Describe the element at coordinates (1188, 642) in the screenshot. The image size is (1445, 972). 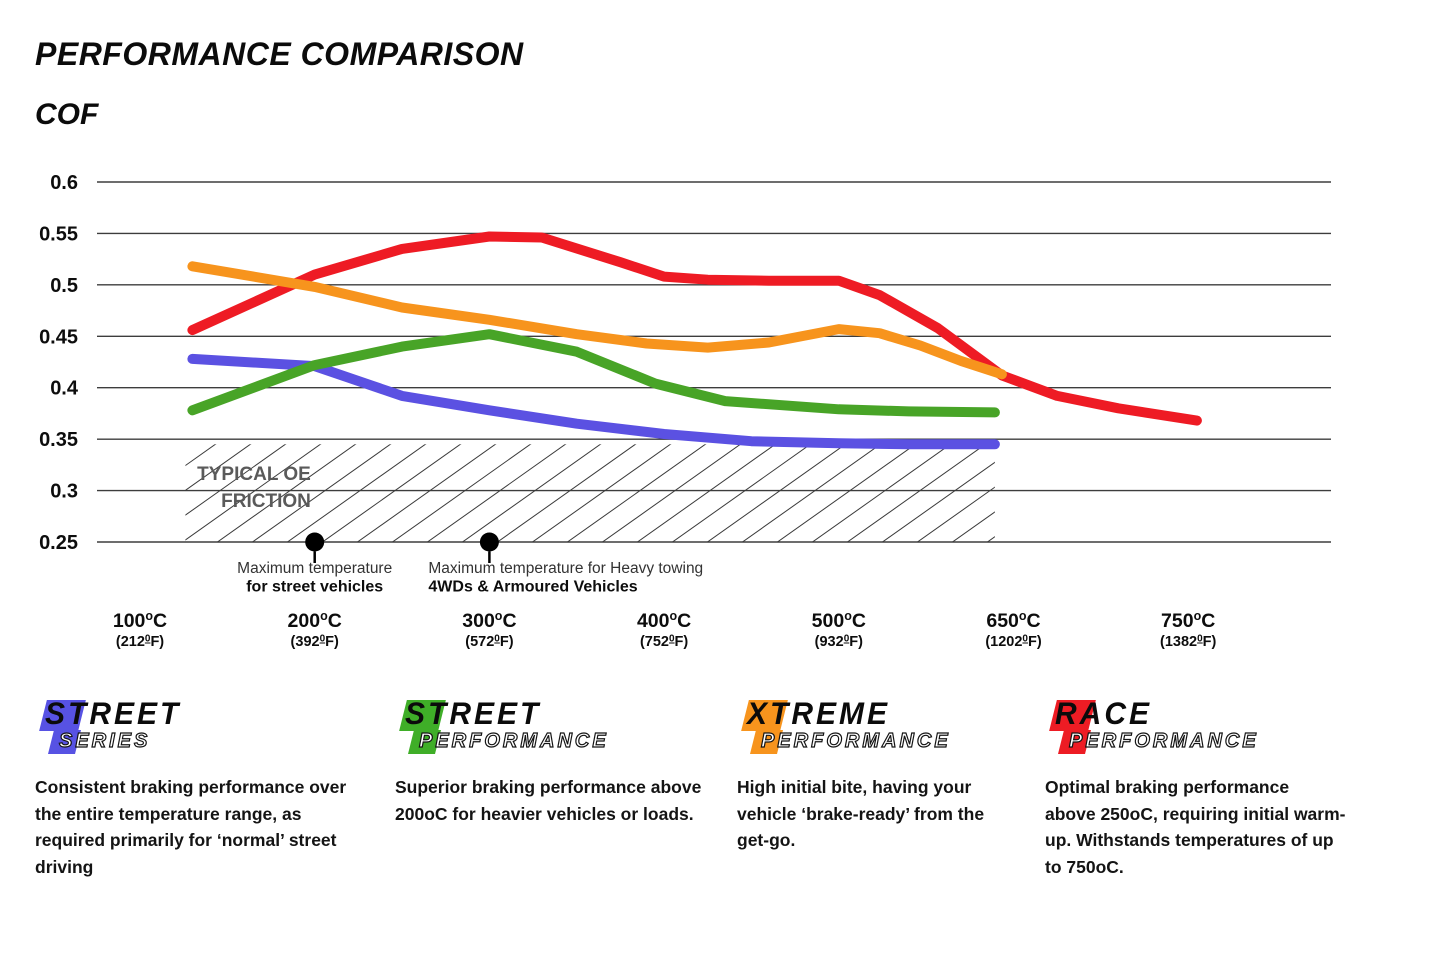
I see `x-tick-label-fahrenheit: (13820F)` at that location.